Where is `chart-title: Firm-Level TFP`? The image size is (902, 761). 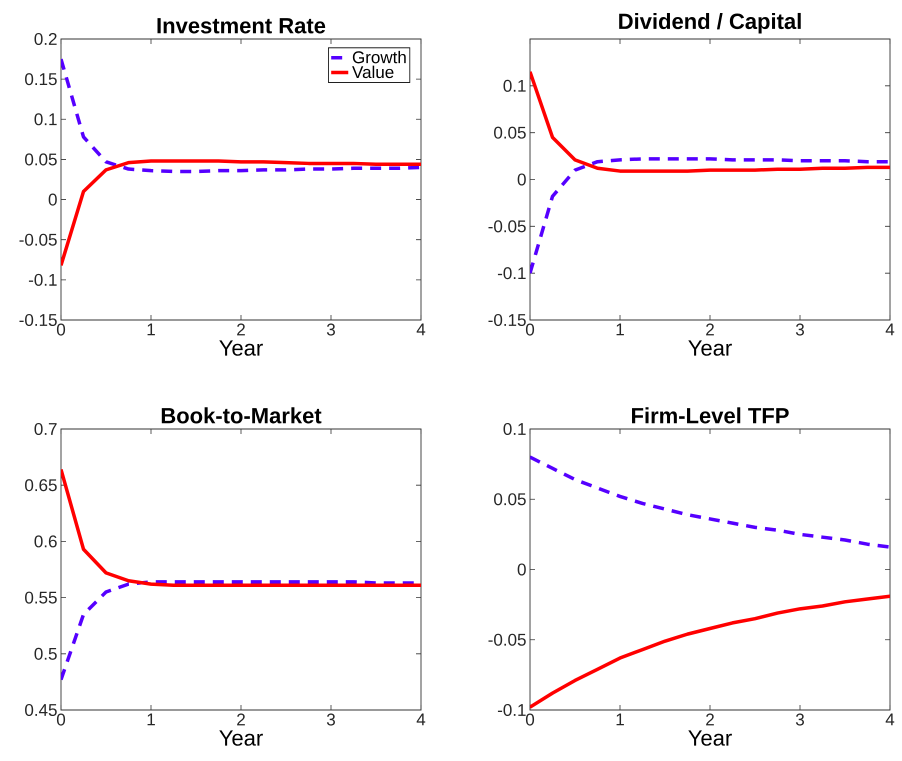
chart-title: Firm-Level TFP is located at coordinates (710, 415).